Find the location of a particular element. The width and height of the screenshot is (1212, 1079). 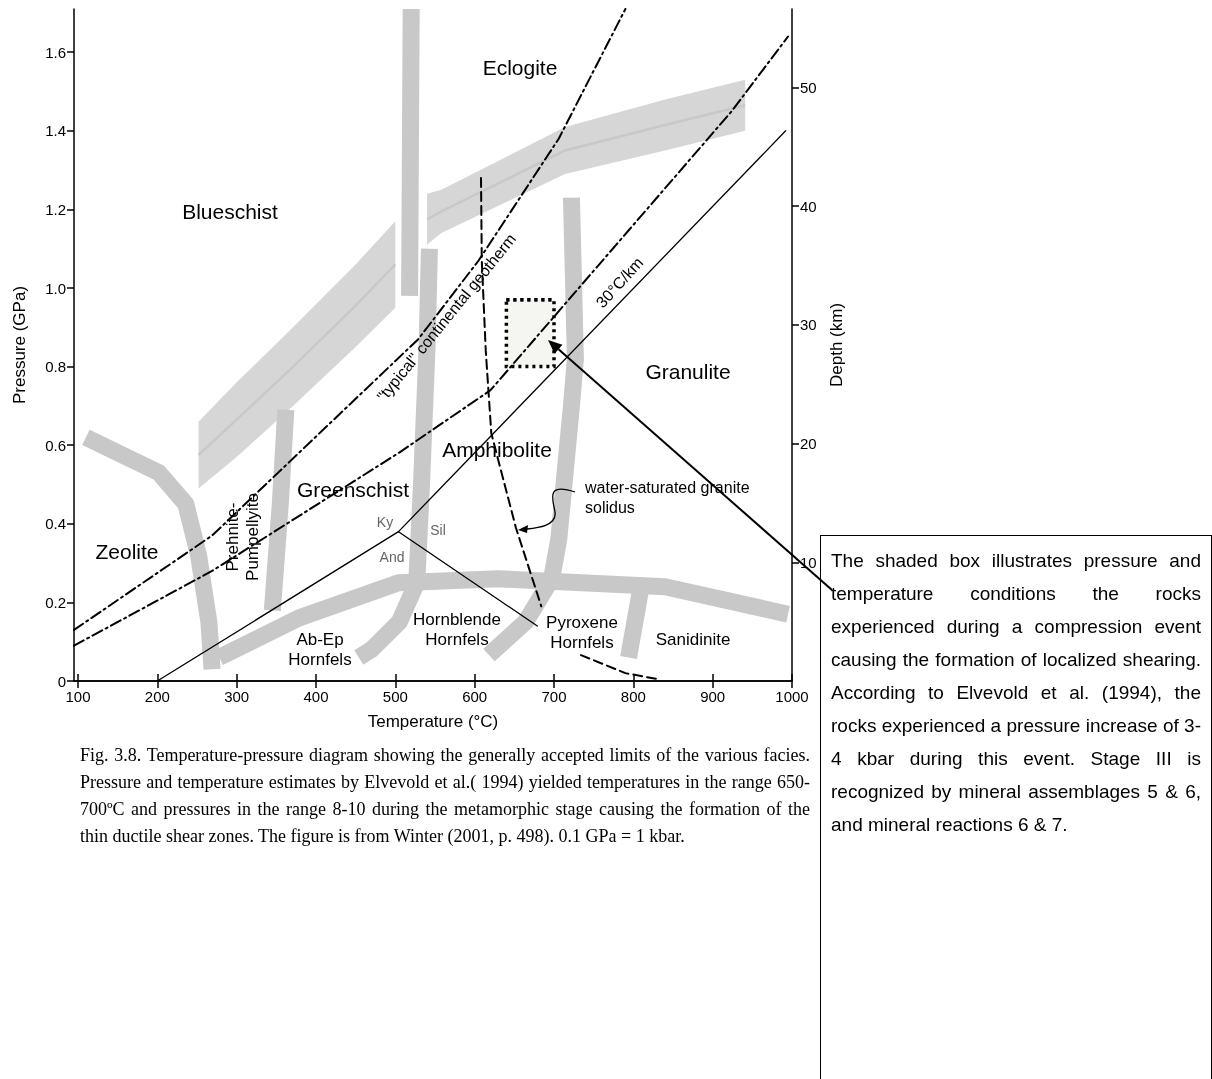

x-tick-label: 200 is located at coordinates (157, 696).